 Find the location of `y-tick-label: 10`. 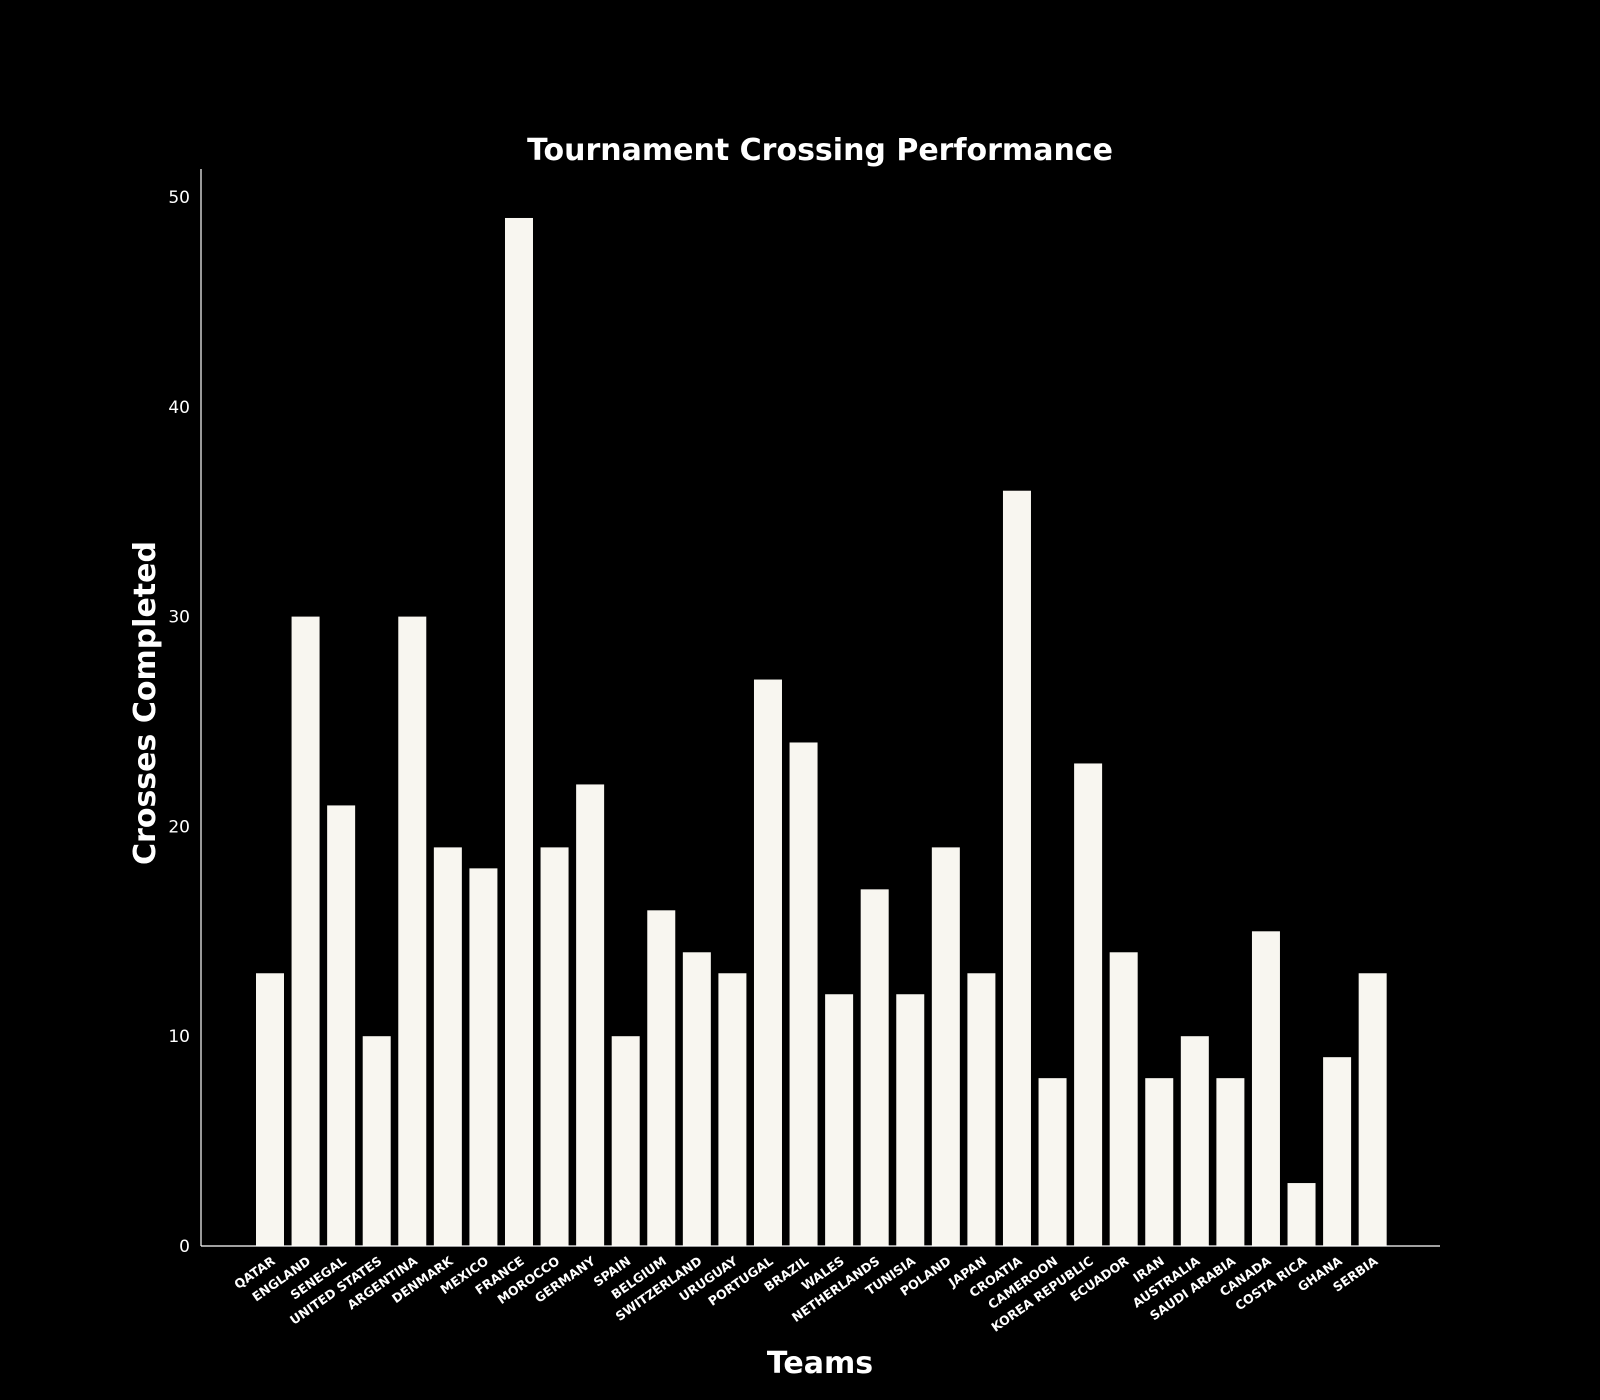

y-tick-label: 10 is located at coordinates (179, 1037).